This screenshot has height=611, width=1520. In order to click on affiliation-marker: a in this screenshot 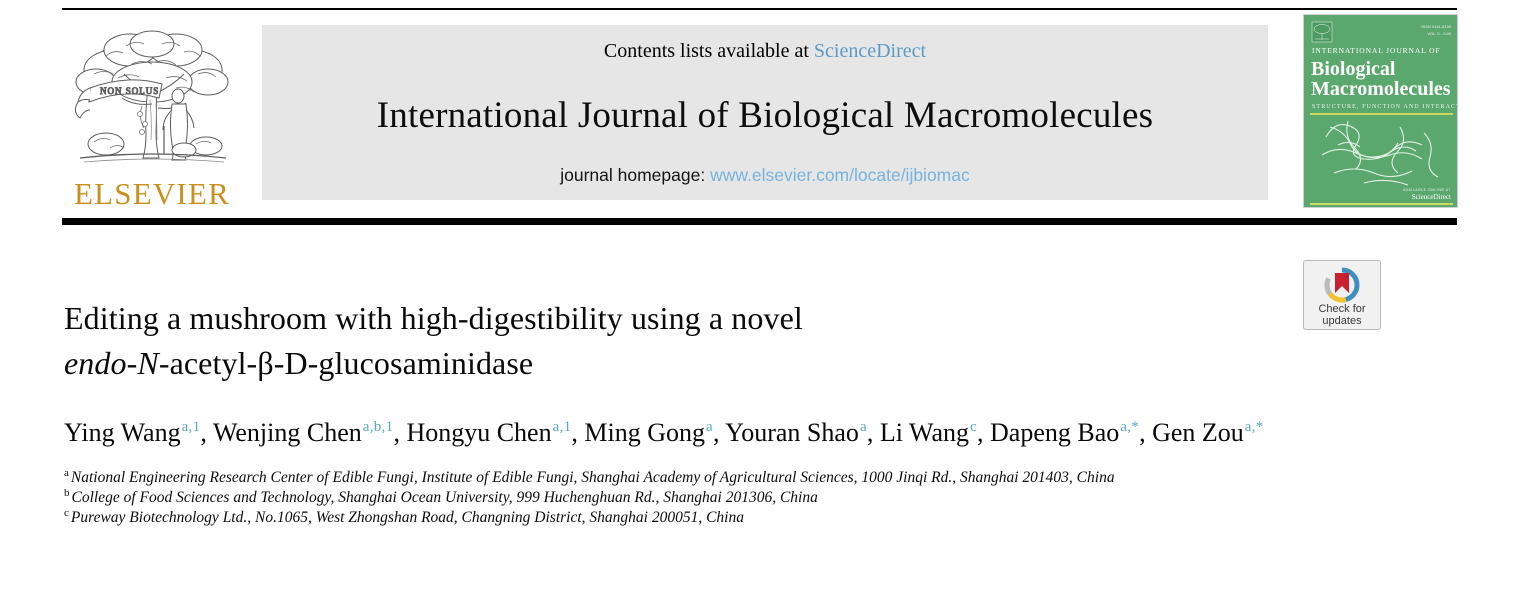, I will do `click(66, 472)`.